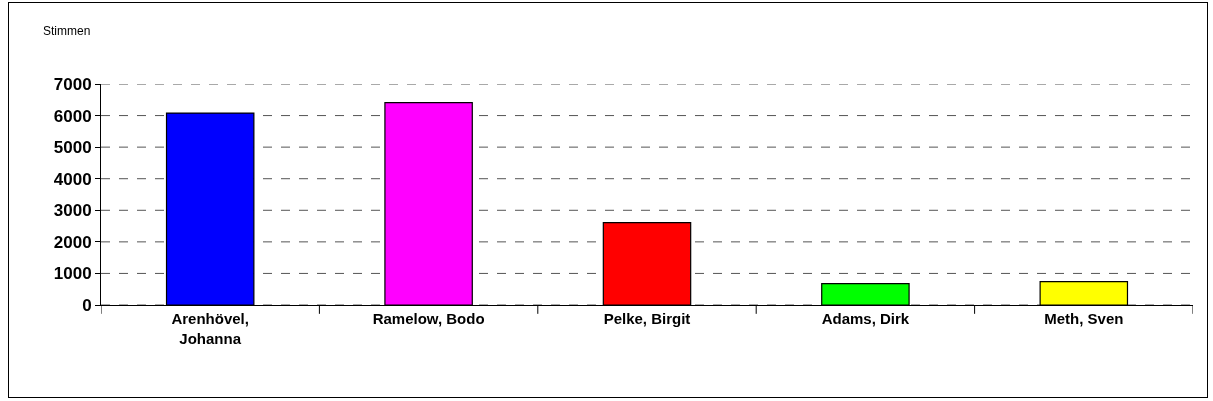 This screenshot has height=401, width=1213. What do you see at coordinates (1084, 318) in the screenshot?
I see `x-tick-label: Meth, Sven` at bounding box center [1084, 318].